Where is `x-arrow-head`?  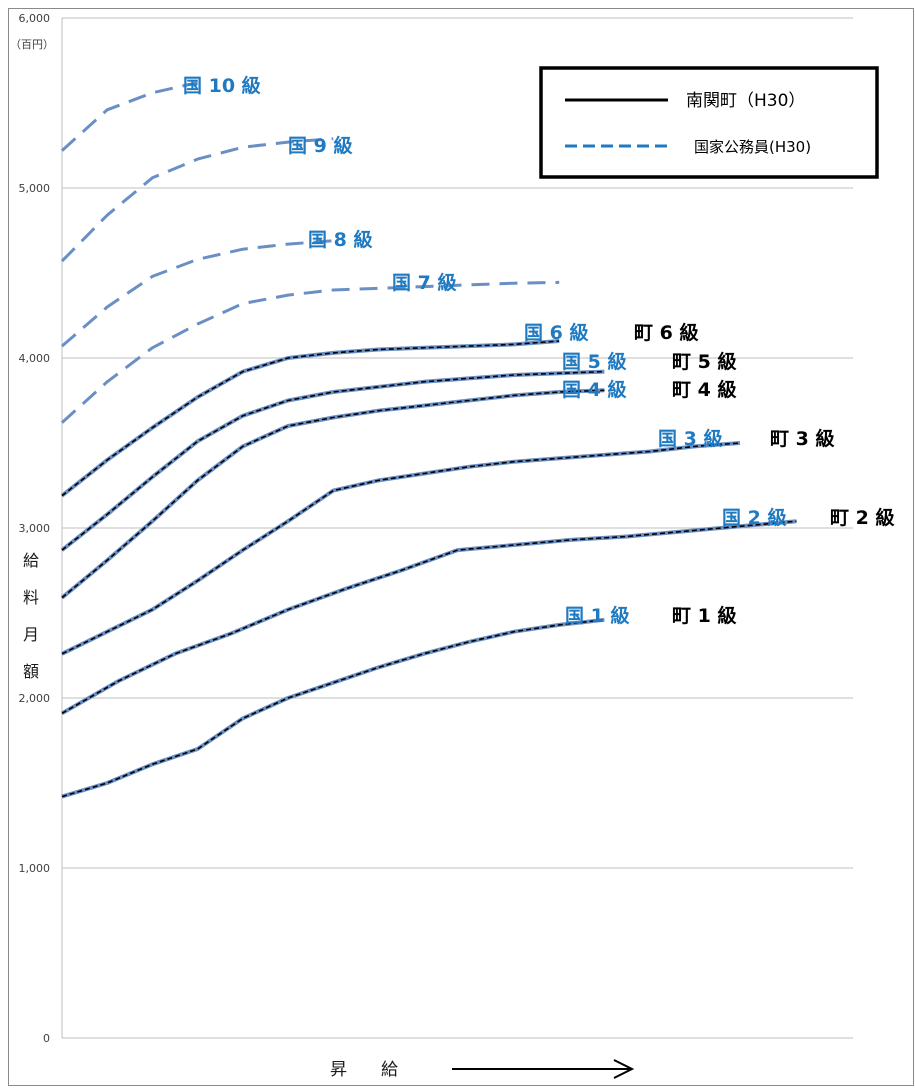
x-arrow-head is located at coordinates (624, 1069).